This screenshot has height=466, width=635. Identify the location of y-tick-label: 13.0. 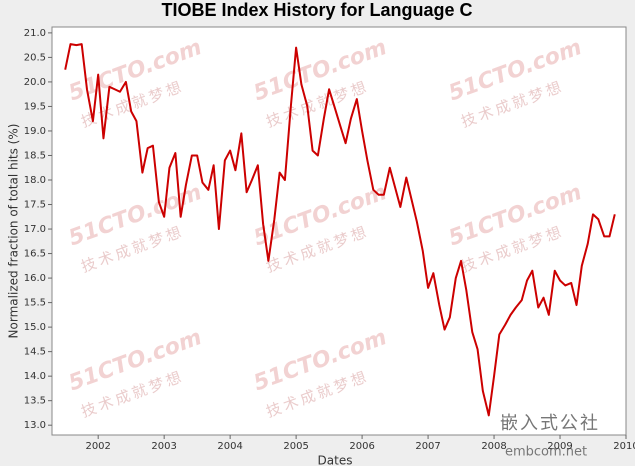
(35, 425).